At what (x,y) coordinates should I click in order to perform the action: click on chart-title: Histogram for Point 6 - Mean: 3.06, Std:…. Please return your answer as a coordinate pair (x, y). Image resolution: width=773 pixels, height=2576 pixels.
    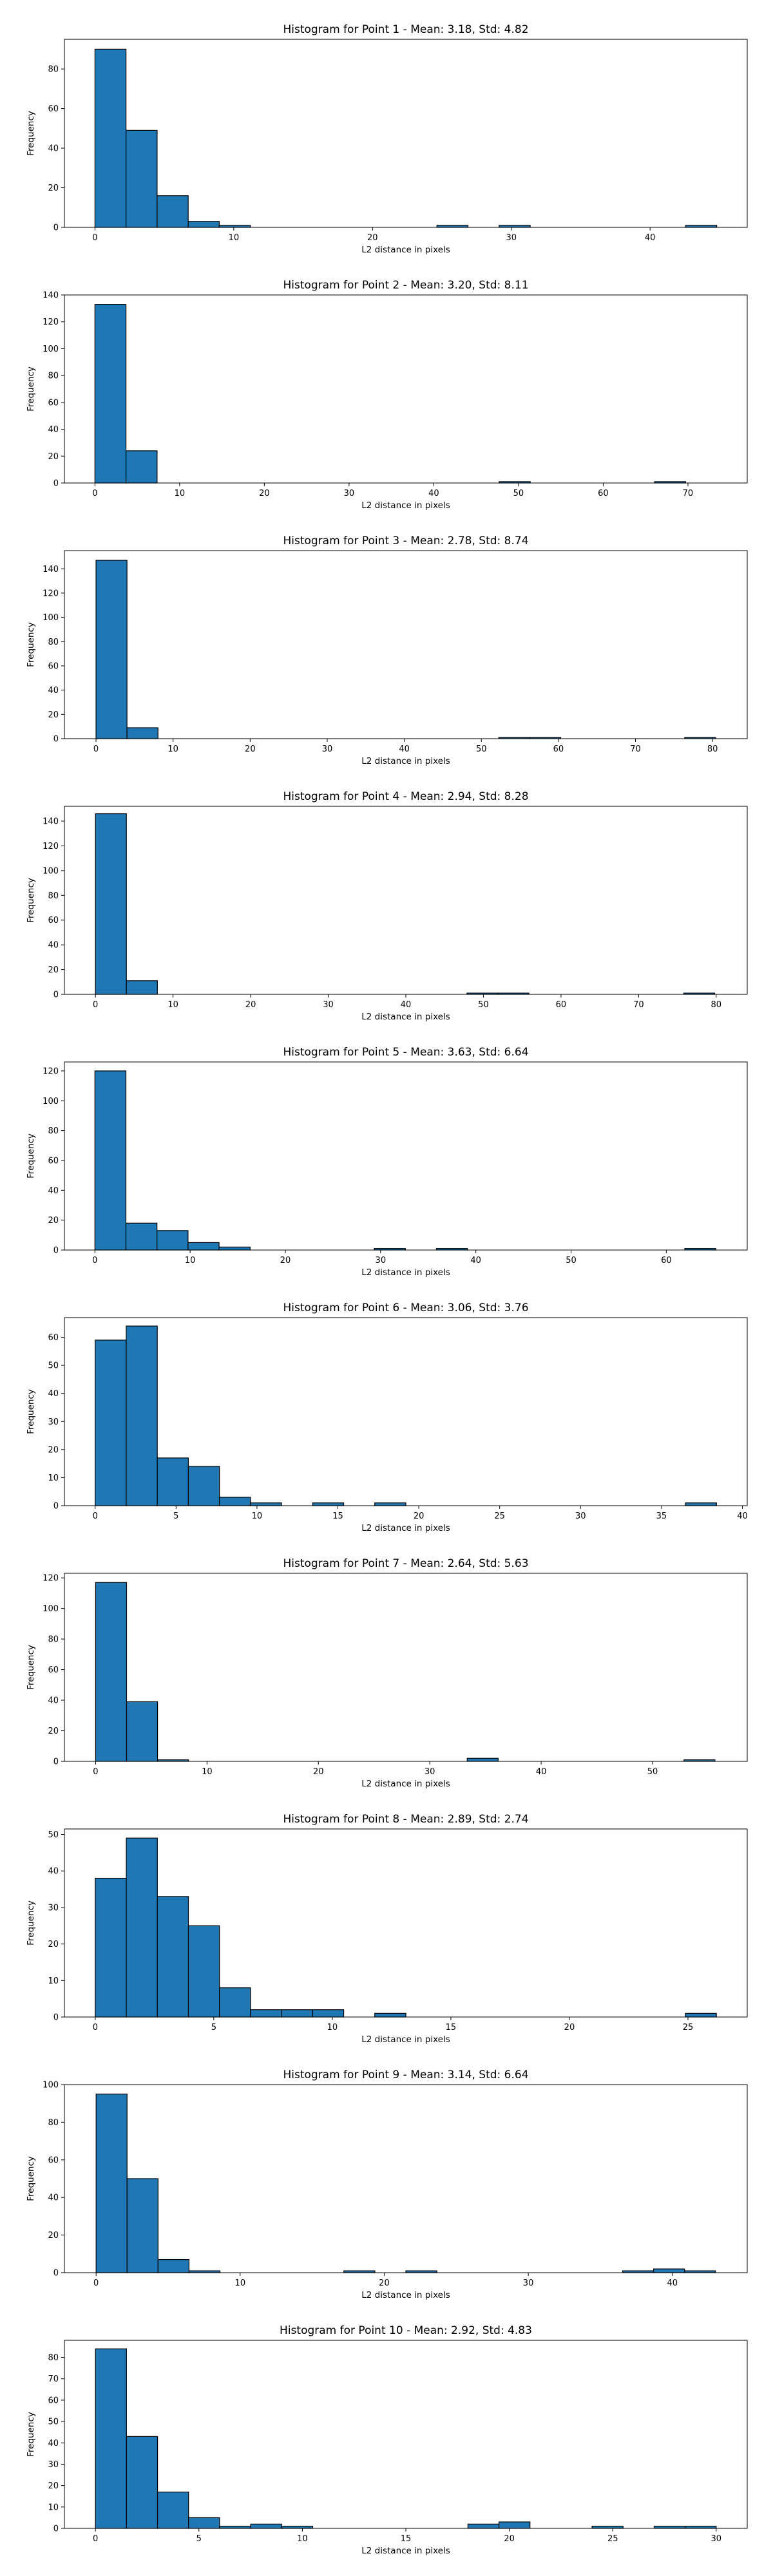
    Looking at the image, I should click on (405, 1308).